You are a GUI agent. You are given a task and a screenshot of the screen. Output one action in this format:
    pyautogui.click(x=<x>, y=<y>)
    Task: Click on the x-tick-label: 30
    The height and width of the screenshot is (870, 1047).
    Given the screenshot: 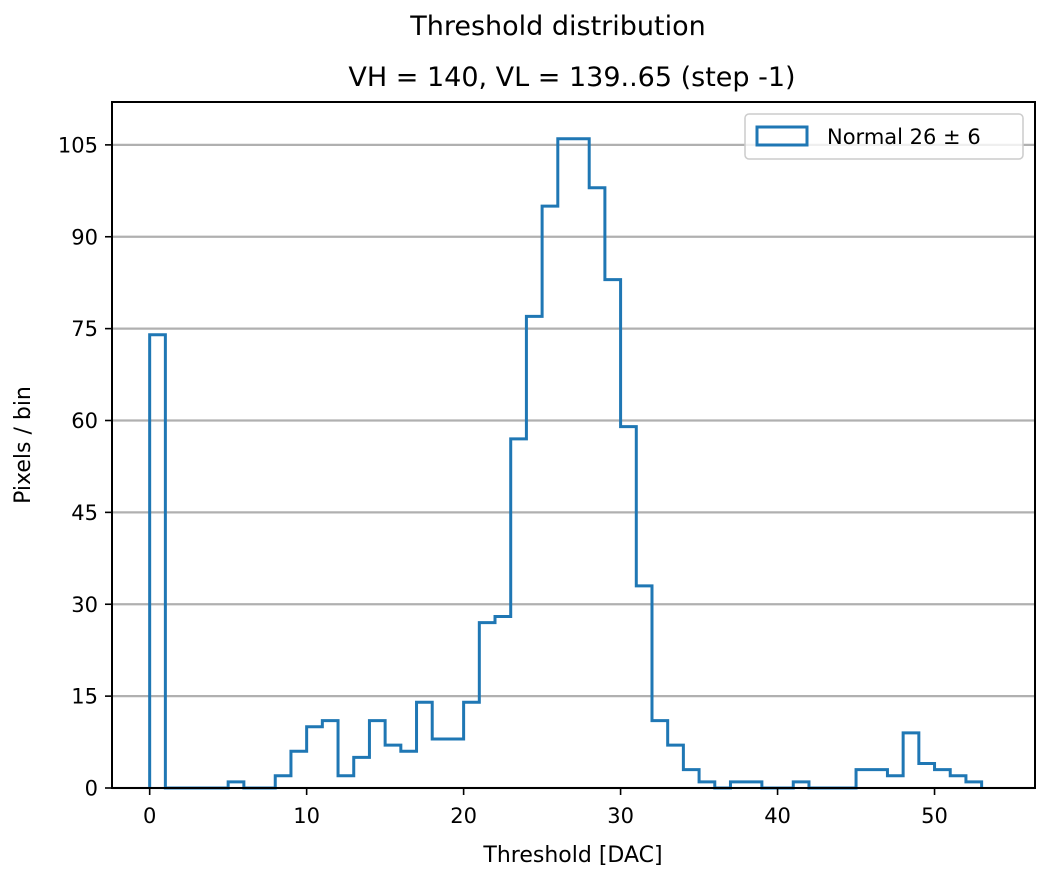 What is the action you would take?
    pyautogui.click(x=620, y=816)
    